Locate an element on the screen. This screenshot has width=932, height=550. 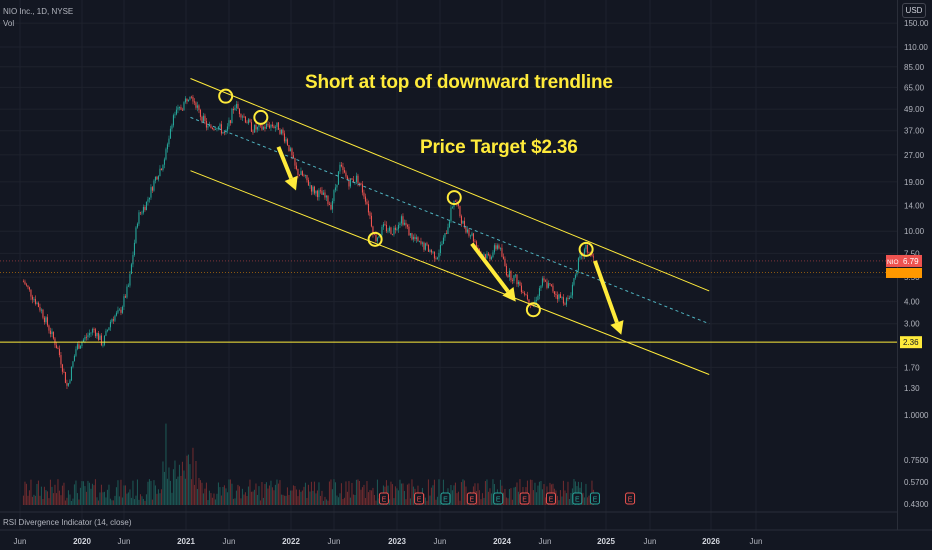
price-axis-tick: 0.7500 is located at coordinates (916, 460).